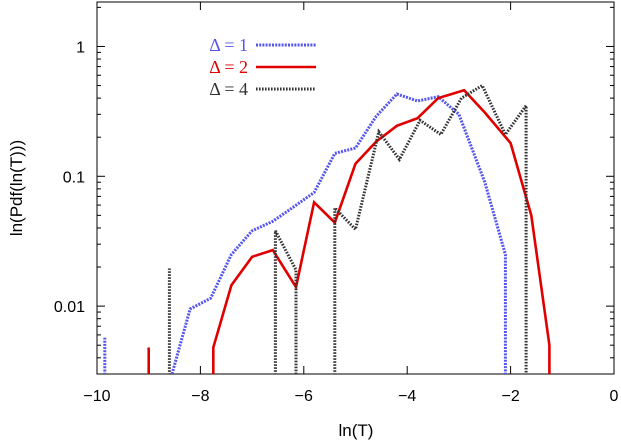 The width and height of the screenshot is (621, 442). Describe the element at coordinates (96, 396) in the screenshot. I see `x-tick-label: −10` at that location.